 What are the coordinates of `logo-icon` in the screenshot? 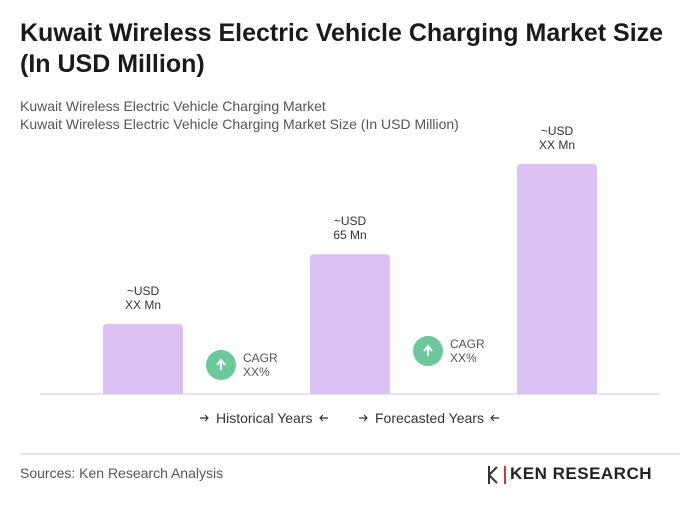 It's located at (497, 475).